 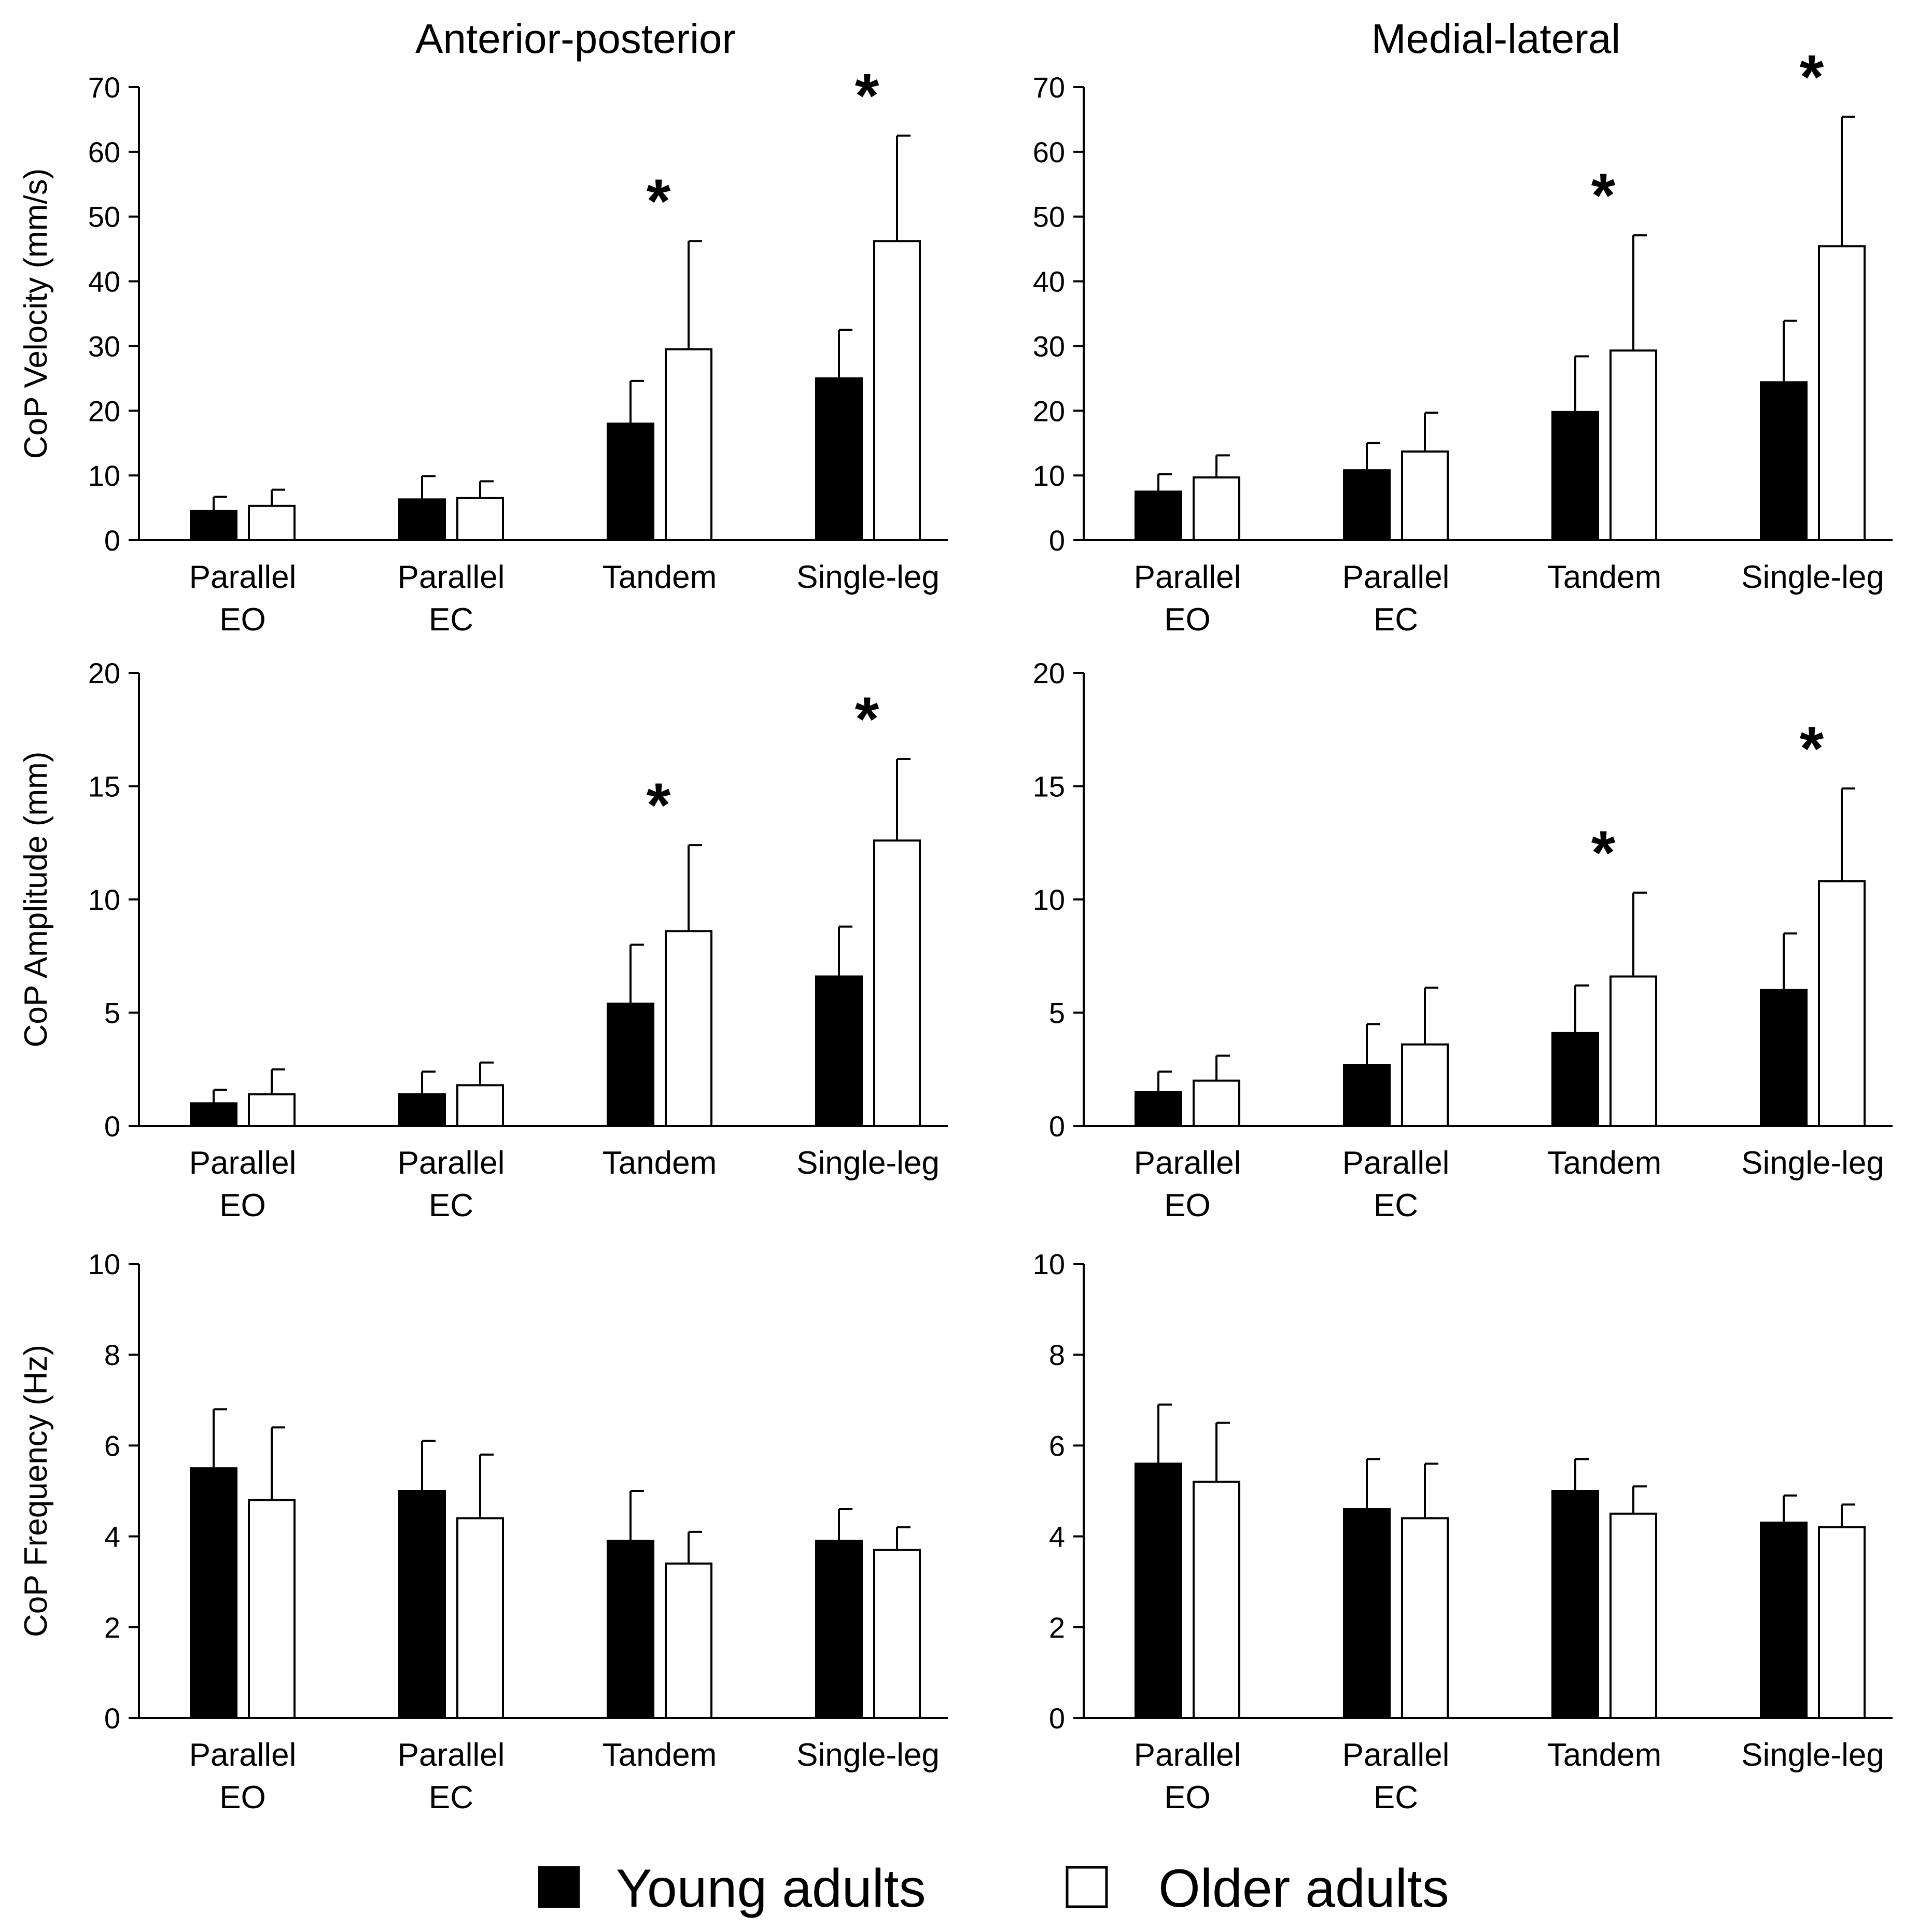 I want to click on y-tick-label: 8, so click(x=1057, y=1355).